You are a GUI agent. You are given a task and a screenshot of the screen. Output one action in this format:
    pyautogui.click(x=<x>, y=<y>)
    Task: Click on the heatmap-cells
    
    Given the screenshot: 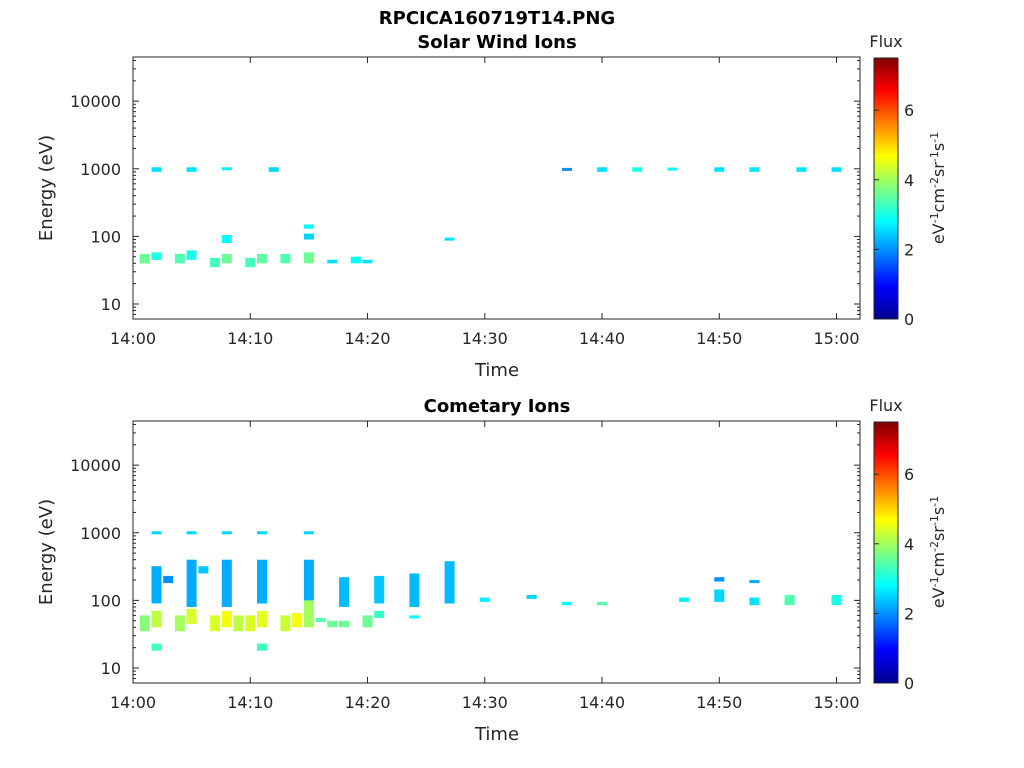 What is the action you would take?
    pyautogui.click(x=490, y=591)
    